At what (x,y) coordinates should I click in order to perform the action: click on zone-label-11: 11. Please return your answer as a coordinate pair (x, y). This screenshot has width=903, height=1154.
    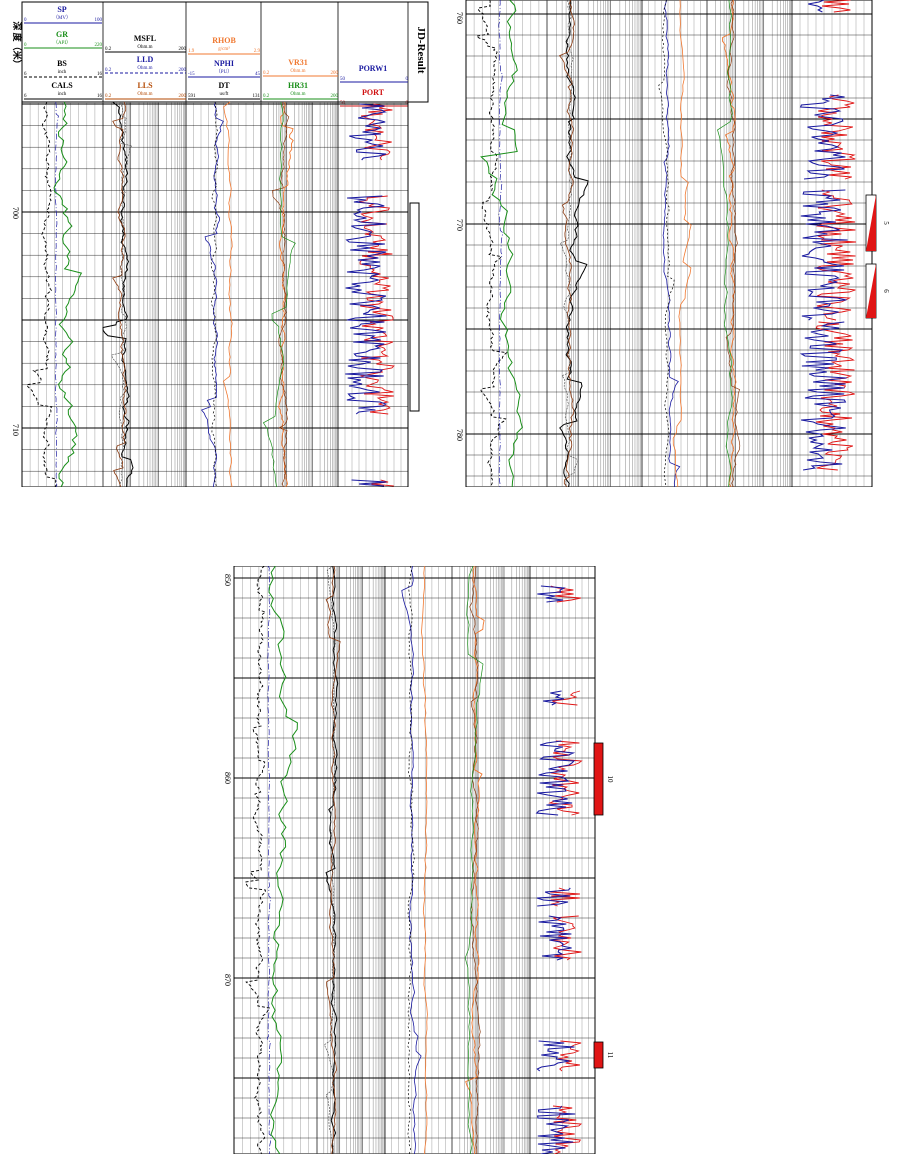
    Looking at the image, I should click on (610, 1055).